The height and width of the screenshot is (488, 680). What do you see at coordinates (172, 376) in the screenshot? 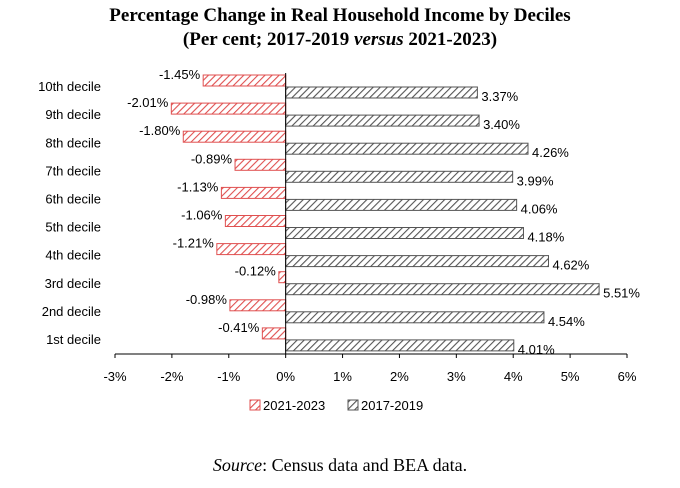
I see `x-tick-label: -2%` at bounding box center [172, 376].